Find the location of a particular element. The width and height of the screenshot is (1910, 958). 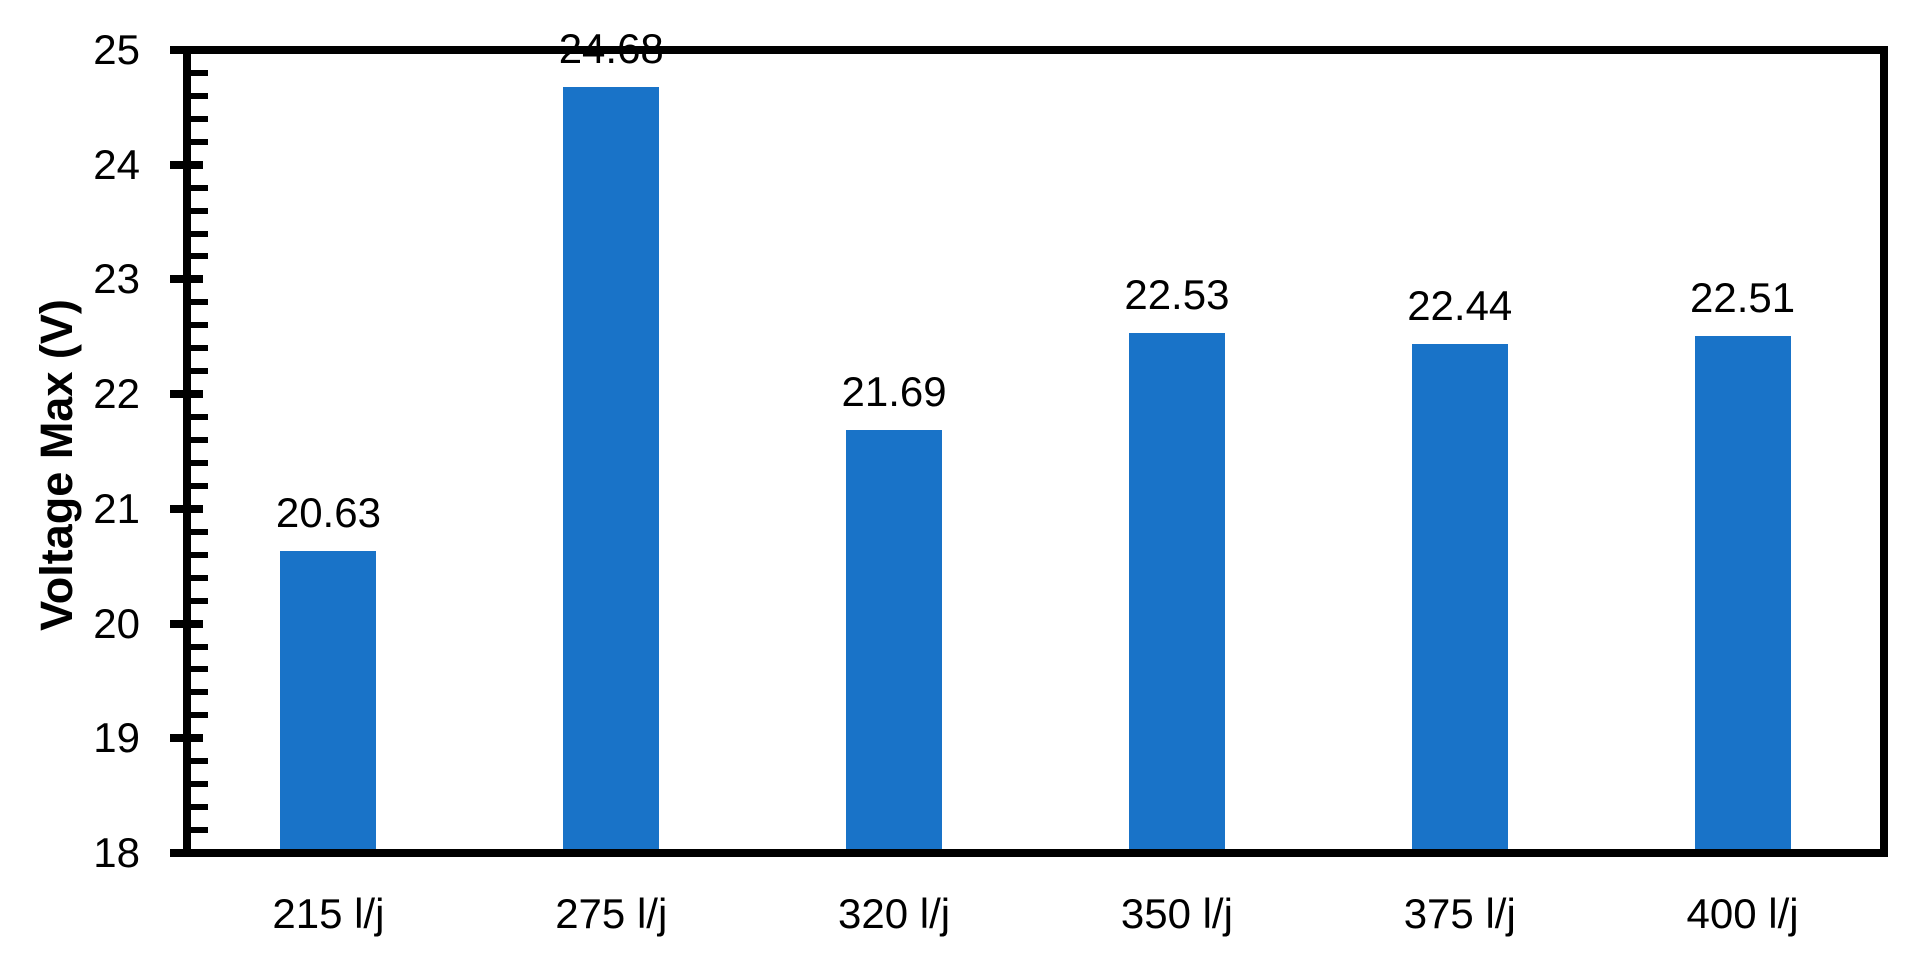

value-label: 20.63 is located at coordinates (328, 513).